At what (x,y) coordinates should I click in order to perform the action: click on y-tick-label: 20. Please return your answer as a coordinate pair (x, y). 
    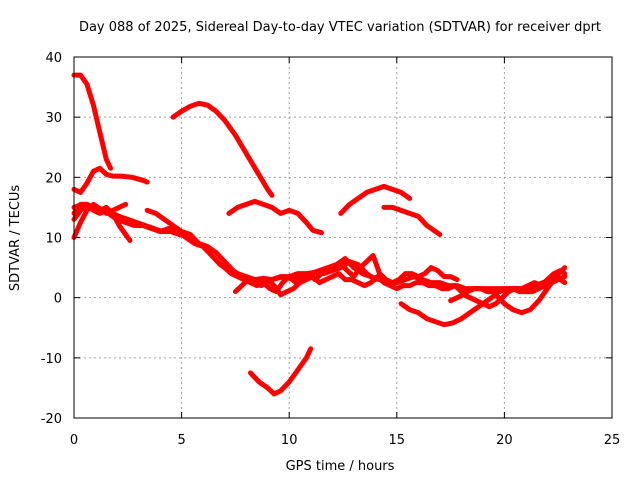
    Looking at the image, I should click on (53, 178).